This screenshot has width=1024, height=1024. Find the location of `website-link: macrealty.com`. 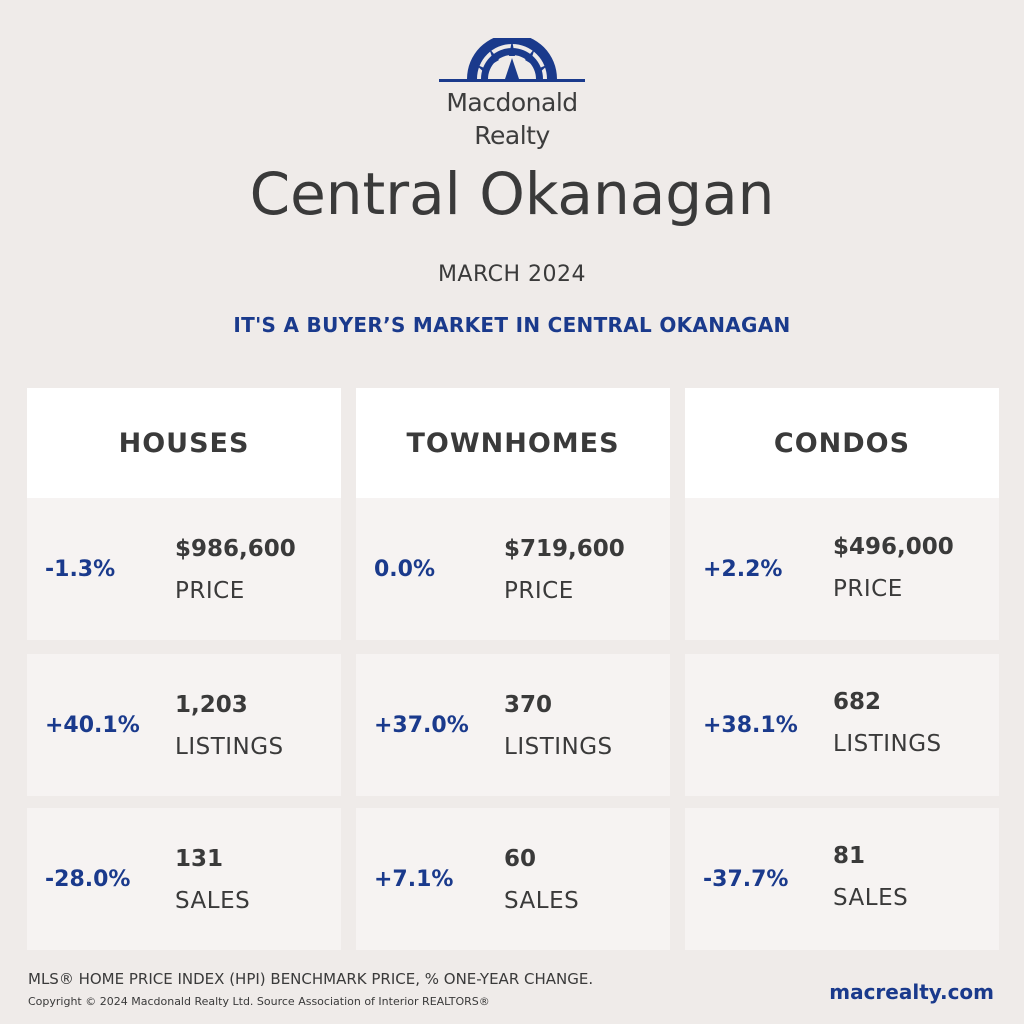

website-link: macrealty.com is located at coordinates (911, 992).